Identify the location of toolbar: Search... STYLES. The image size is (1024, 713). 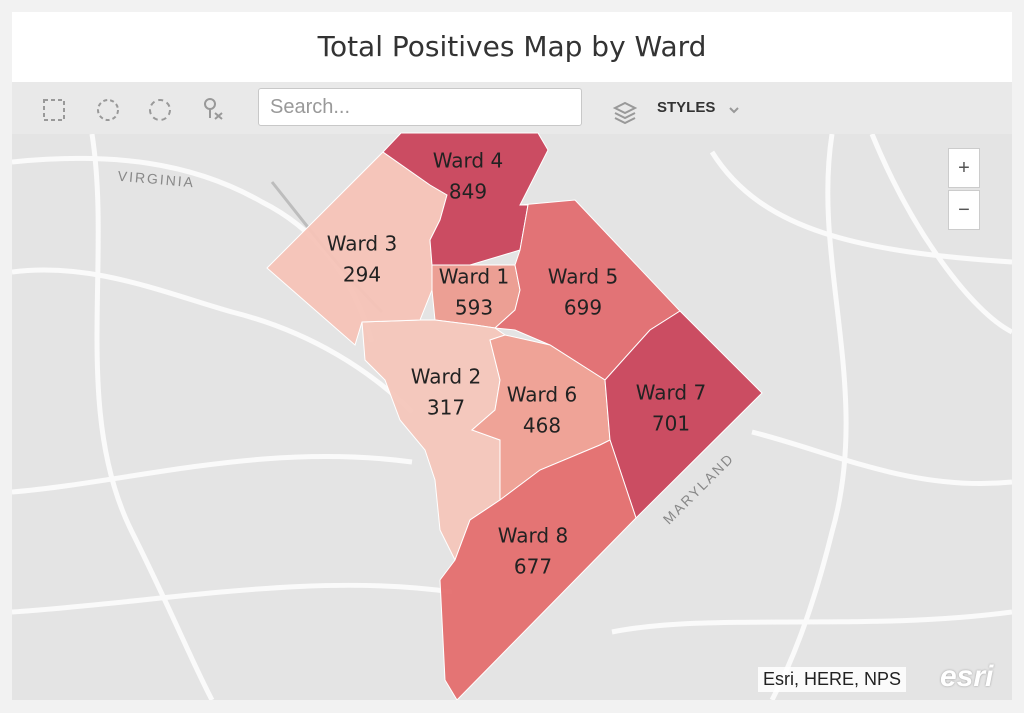
(512, 108).